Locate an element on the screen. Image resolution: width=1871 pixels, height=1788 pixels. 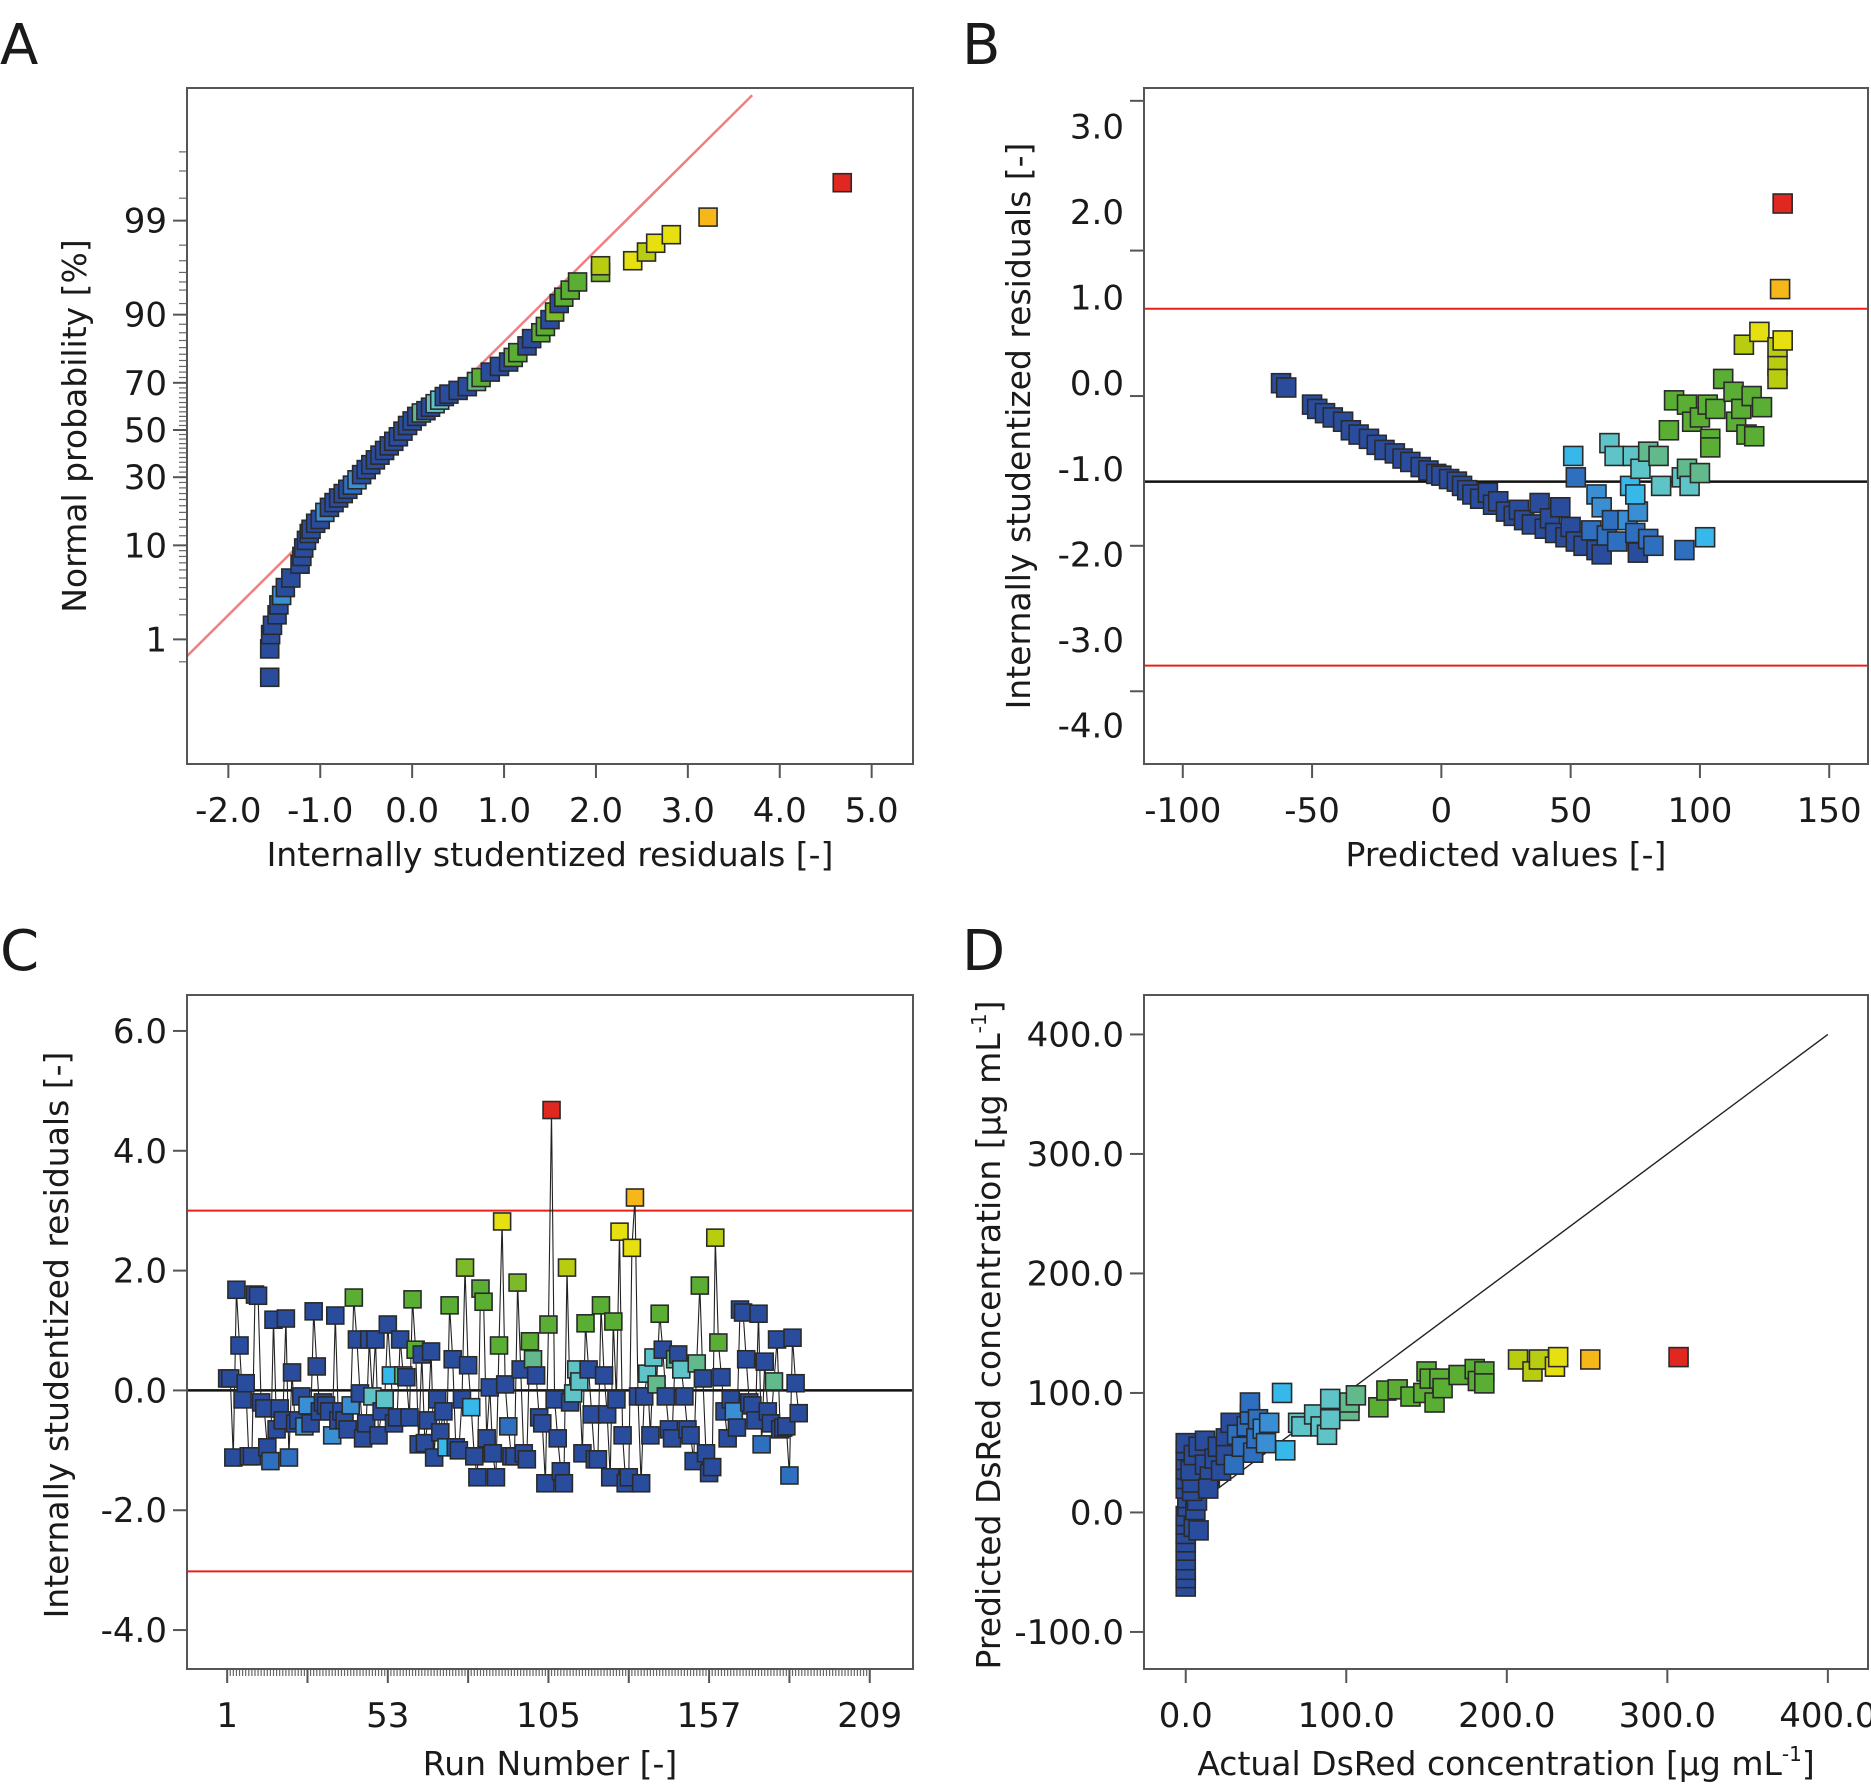
x-tick-label: -1.0 is located at coordinates (320, 811).